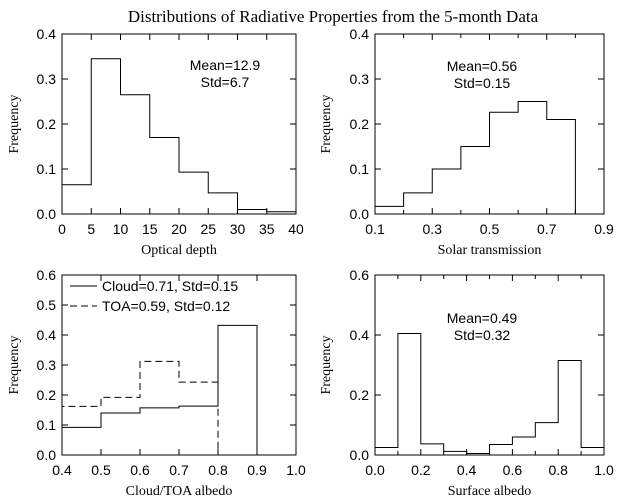  Describe the element at coordinates (62, 229) in the screenshot. I see `x-tick-label: 0` at that location.